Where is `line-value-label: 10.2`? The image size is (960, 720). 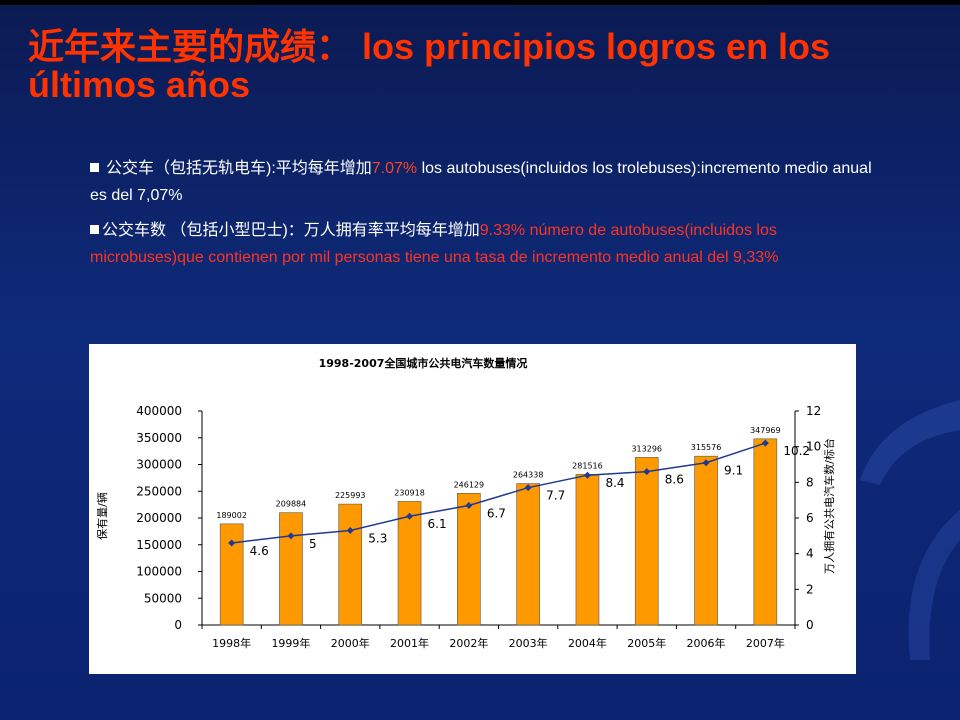
line-value-label: 10.2 is located at coordinates (796, 451).